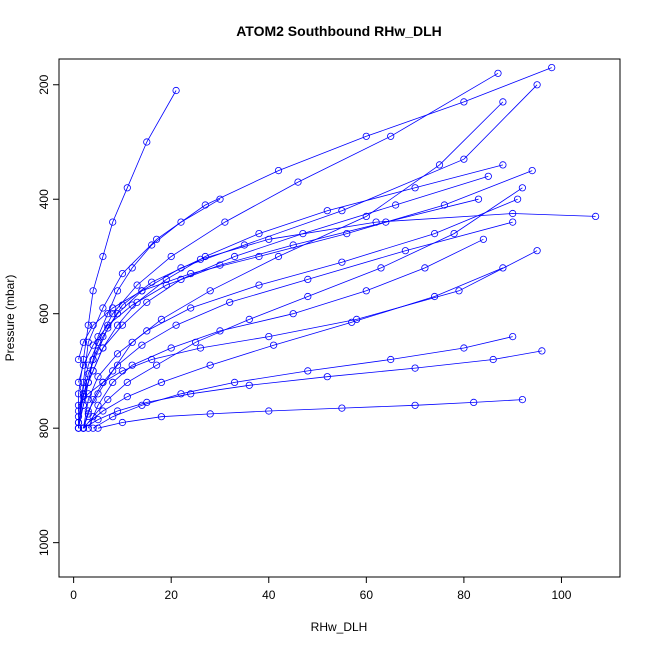  I want to click on x-tick-label: 20, so click(172, 595).